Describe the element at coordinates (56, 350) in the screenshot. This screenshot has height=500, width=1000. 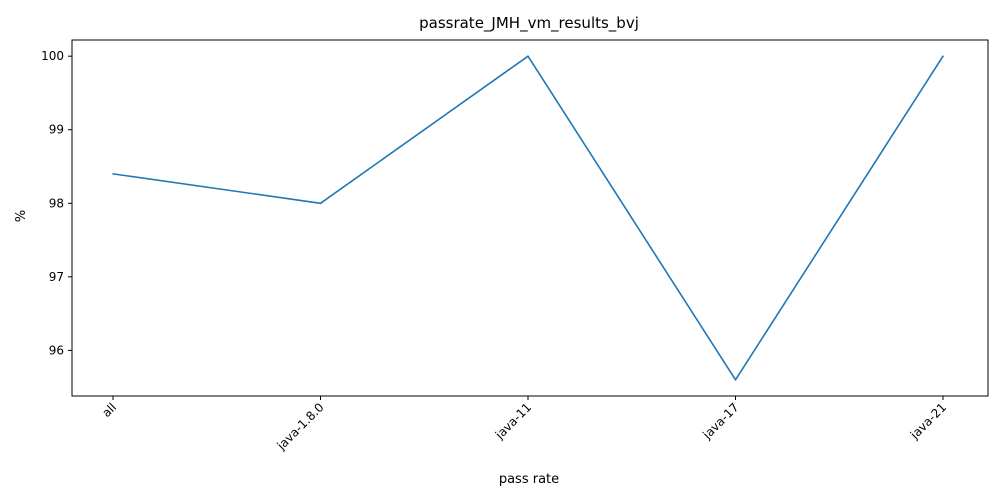
I see `y-tick-label: 96` at that location.